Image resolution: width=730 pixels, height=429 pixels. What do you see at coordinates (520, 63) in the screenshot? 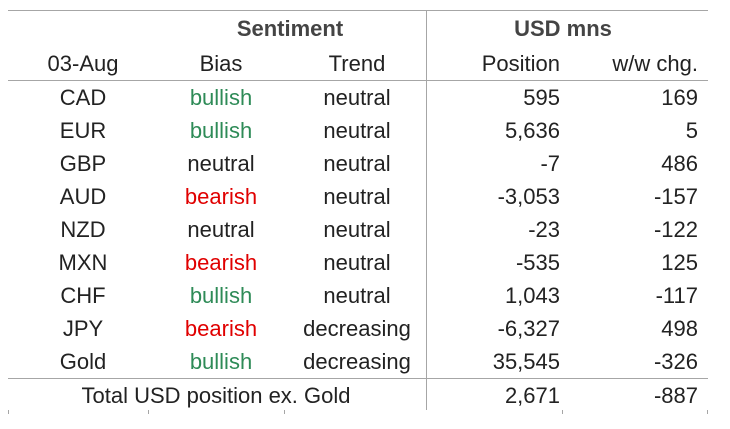
I see `col-header-position: Position` at bounding box center [520, 63].